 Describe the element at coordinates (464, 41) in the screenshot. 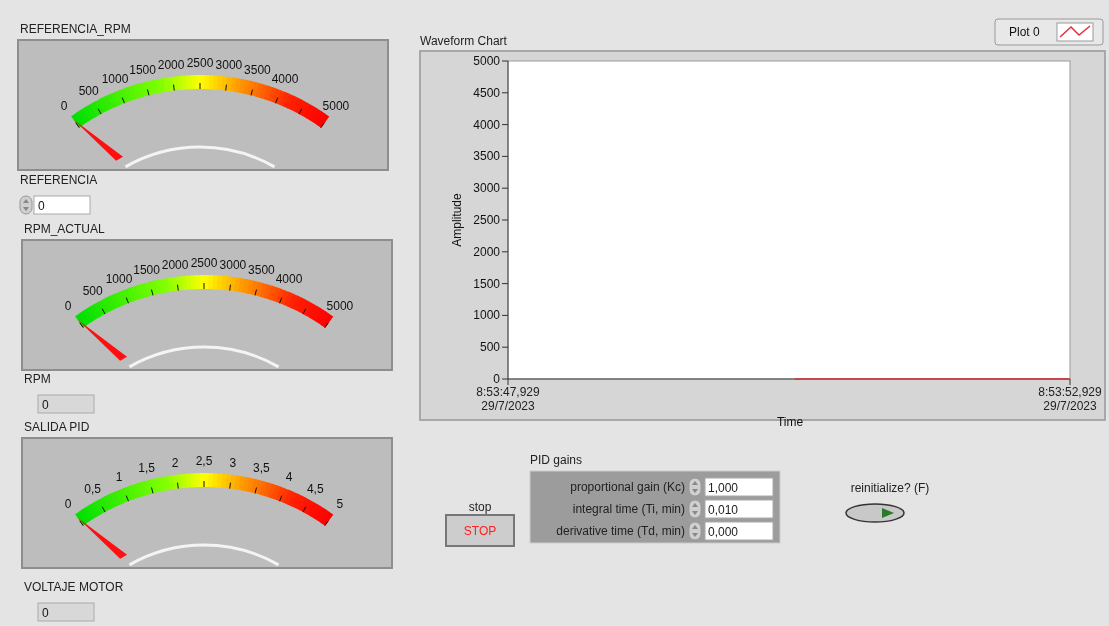

I see `chart-title: Waveform Chart` at that location.